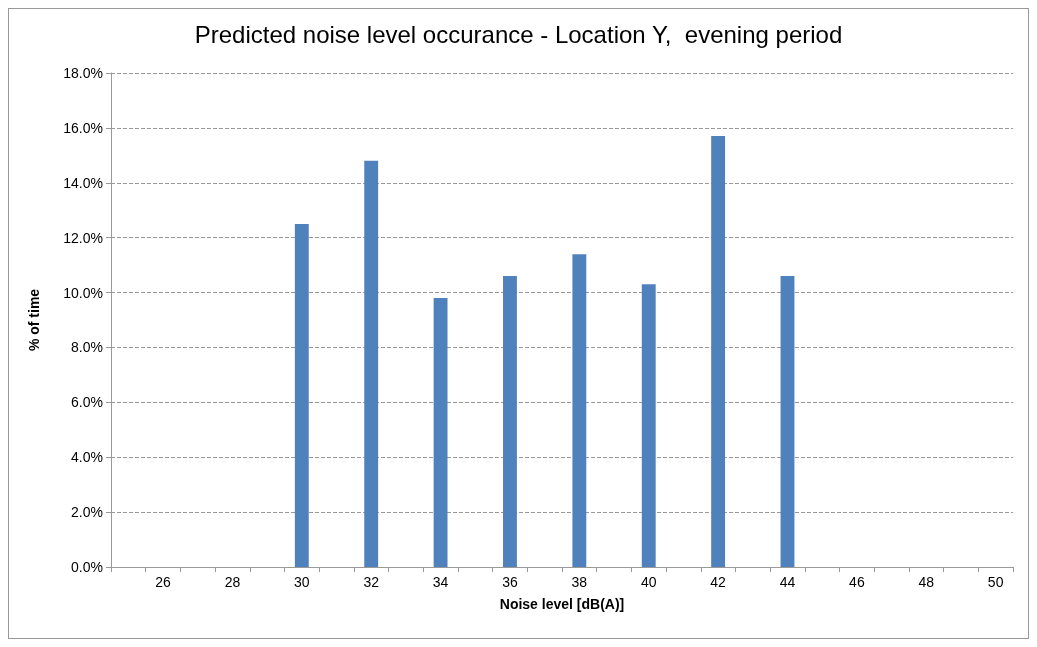  What do you see at coordinates (232, 582) in the screenshot?
I see `x-tick-label: 28` at bounding box center [232, 582].